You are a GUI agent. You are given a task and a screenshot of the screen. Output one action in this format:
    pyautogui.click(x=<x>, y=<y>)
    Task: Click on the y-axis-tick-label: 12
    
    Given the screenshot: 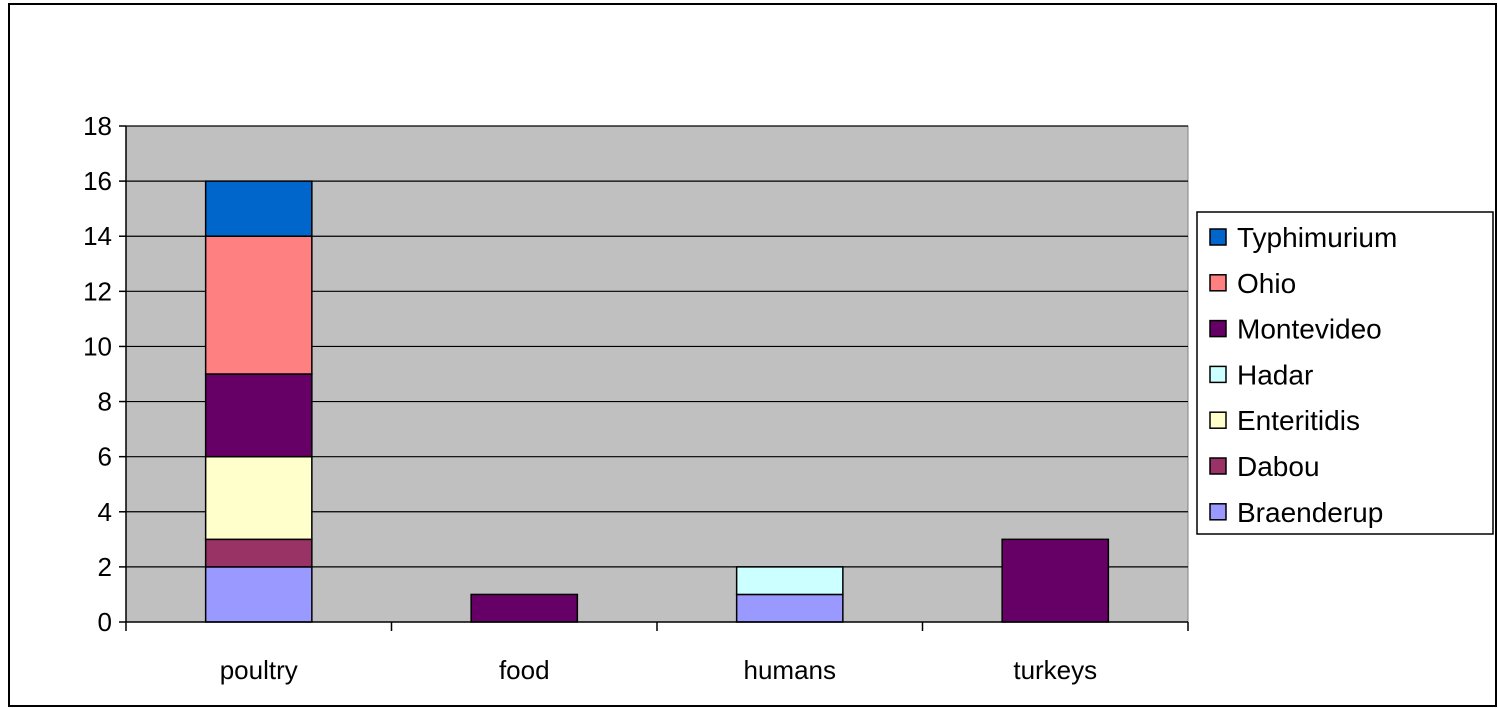 What is the action you would take?
    pyautogui.click(x=97, y=291)
    